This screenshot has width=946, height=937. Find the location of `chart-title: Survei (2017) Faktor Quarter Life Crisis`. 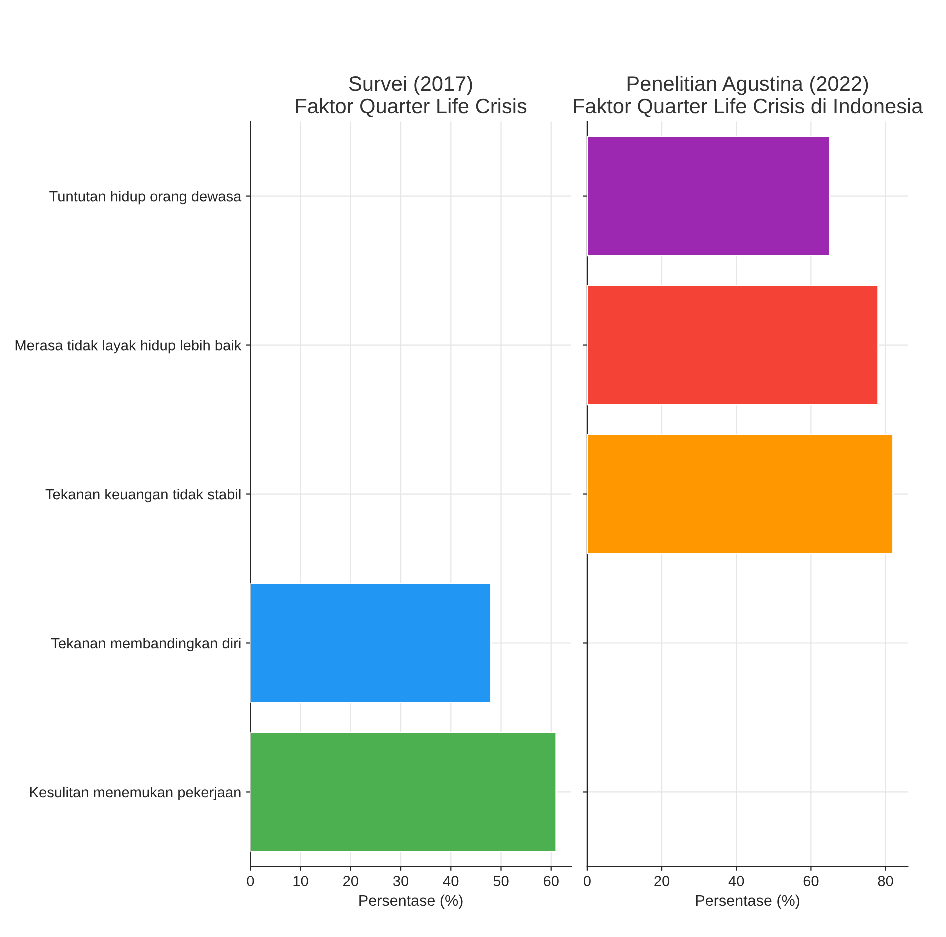

chart-title: Survei (2017) Faktor Quarter Life Crisis is located at coordinates (411, 97).